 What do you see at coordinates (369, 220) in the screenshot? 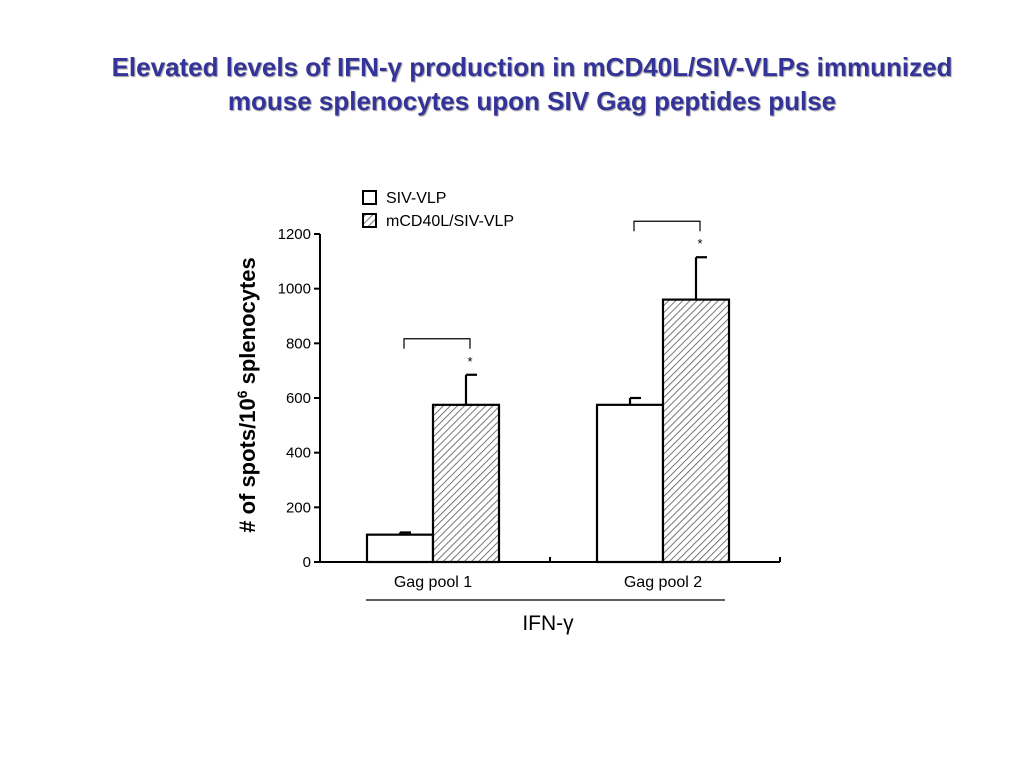
I see `legend-swatch-mcd40l-siv-vlp` at bounding box center [369, 220].